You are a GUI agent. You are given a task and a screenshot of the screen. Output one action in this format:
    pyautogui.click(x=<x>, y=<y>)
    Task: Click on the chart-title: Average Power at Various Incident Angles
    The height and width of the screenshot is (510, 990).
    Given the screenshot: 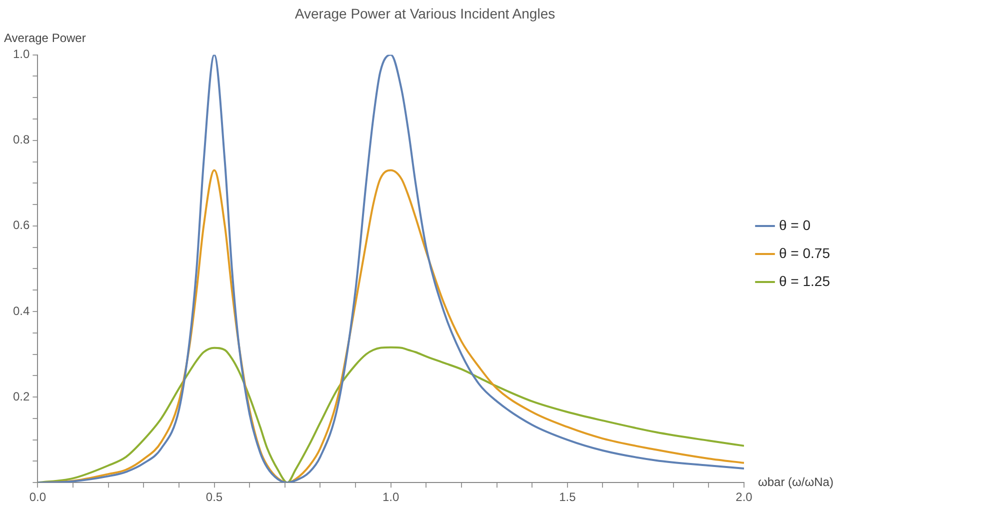 What is the action you would take?
    pyautogui.click(x=425, y=13)
    